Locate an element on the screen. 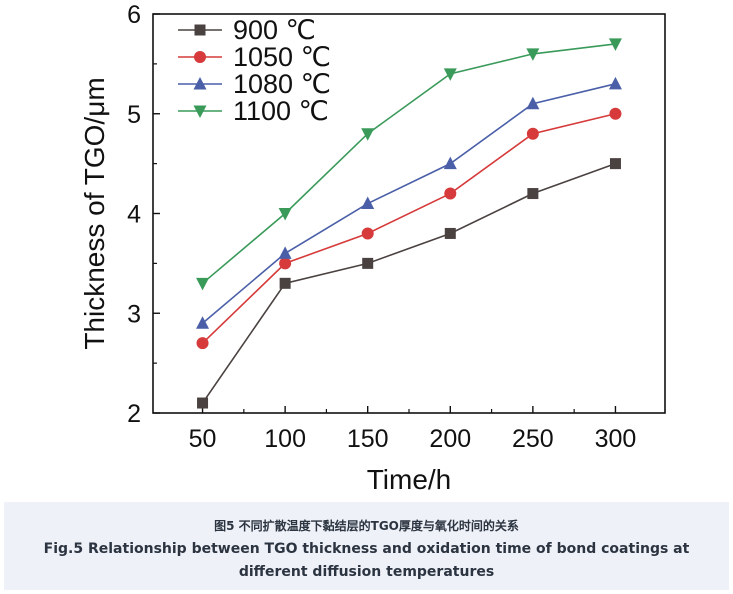  x-tick-label: 250 is located at coordinates (533, 439).